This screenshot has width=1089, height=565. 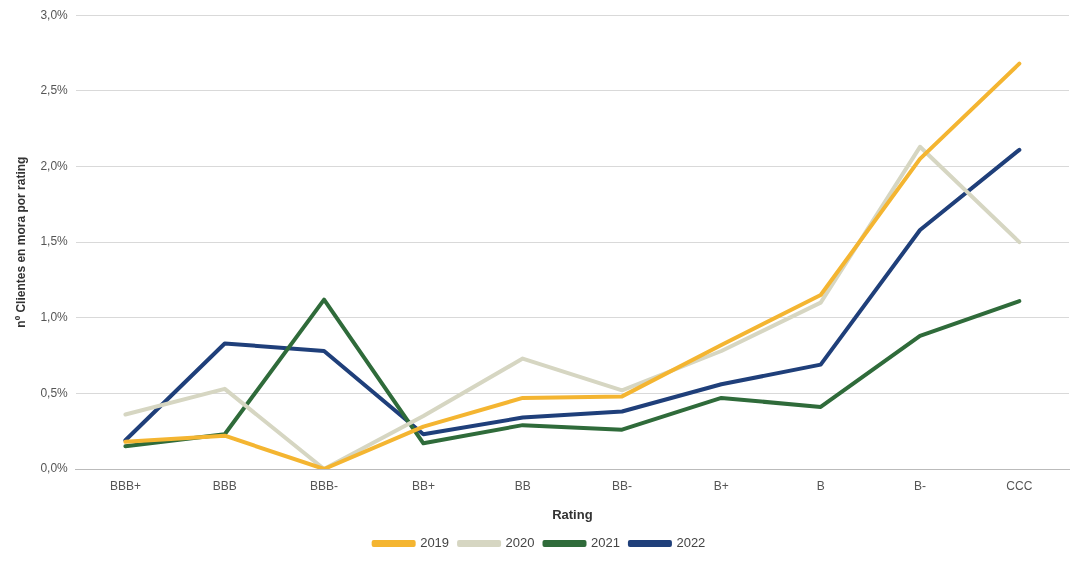 What do you see at coordinates (423, 485) in the screenshot?
I see `x-tick-label: BB+` at bounding box center [423, 485].